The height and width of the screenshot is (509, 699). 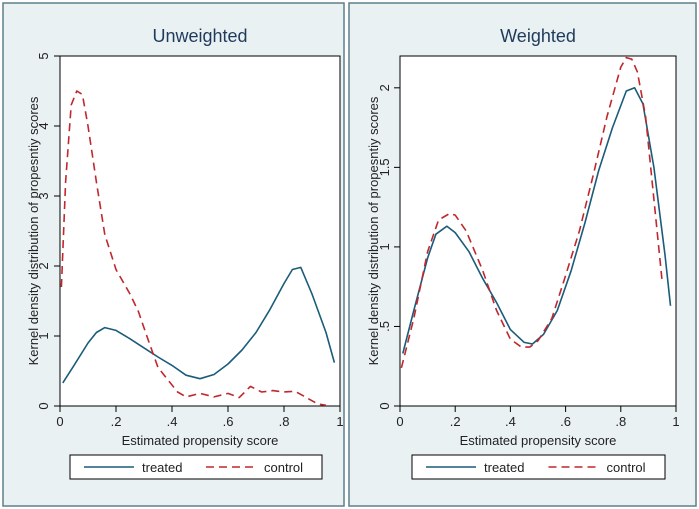 I want to click on y-tick-label: 1.5, so click(x=384, y=167).